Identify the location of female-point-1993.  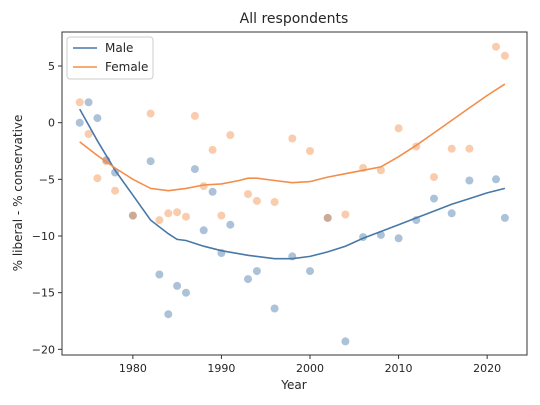
(248, 194).